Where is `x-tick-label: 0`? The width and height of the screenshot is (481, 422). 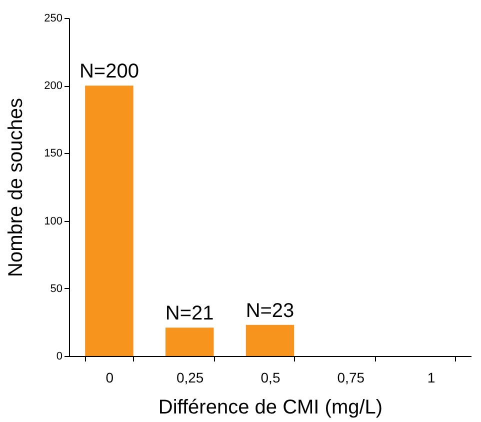 x-tick-label: 0 is located at coordinates (110, 378).